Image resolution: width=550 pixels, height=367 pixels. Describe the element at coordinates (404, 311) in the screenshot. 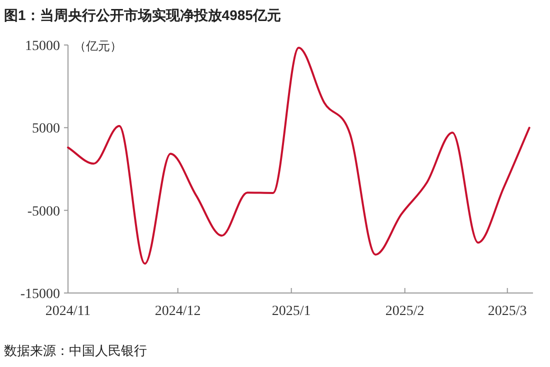

I see `x-tick-label: 2025/2` at that location.